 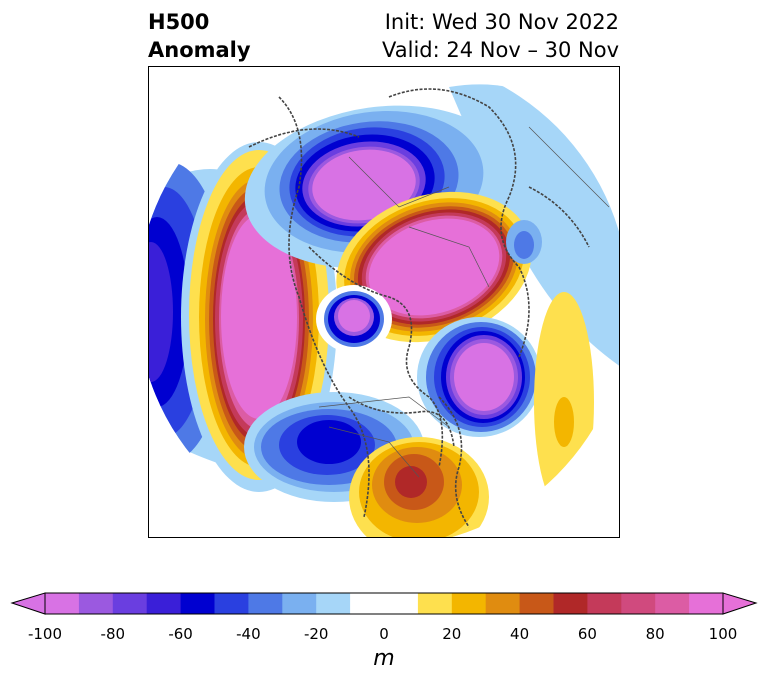 What do you see at coordinates (45, 634) in the screenshot?
I see `colorbar-tick-label: -100` at bounding box center [45, 634].